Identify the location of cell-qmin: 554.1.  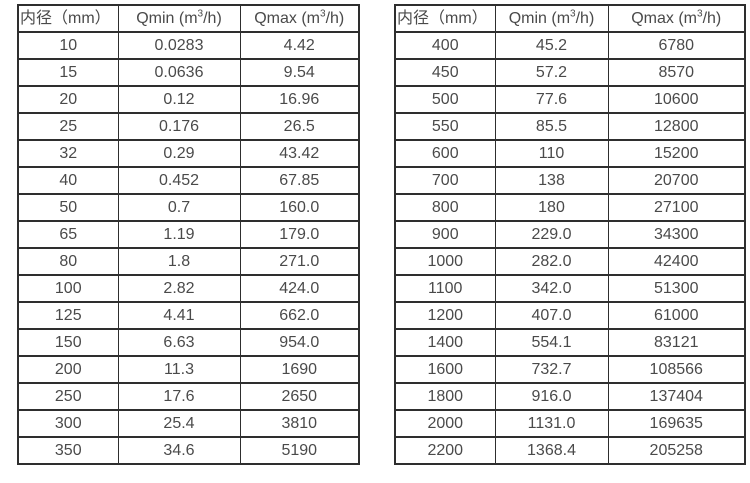
(551, 342).